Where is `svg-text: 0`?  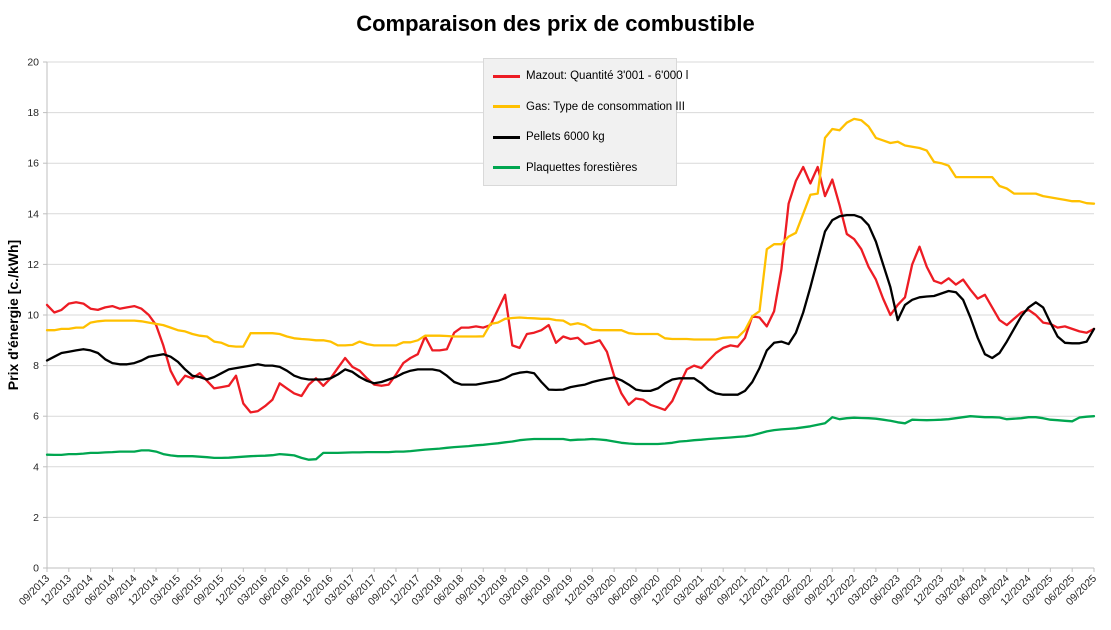
svg-text: 0 is located at coordinates (36, 569).